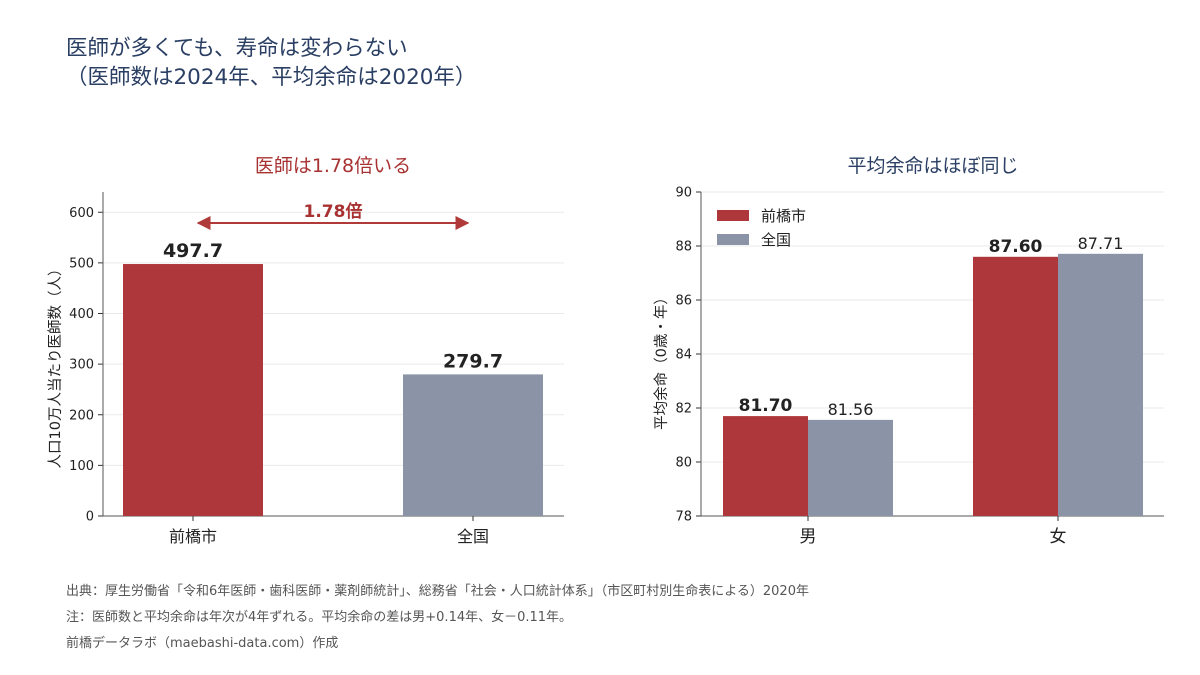 This screenshot has height=675, width=1200. Describe the element at coordinates (683, 301) in the screenshot. I see `y-tick-label: 86` at that location.